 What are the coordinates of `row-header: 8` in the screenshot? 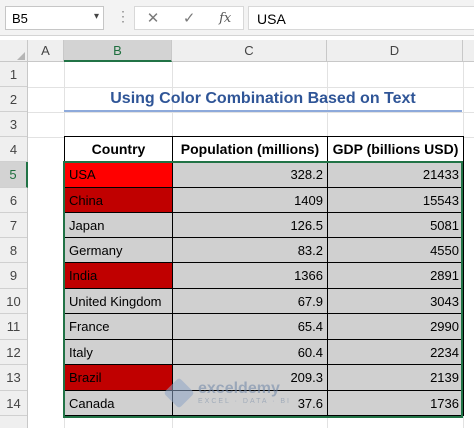 It's located at (13, 250).